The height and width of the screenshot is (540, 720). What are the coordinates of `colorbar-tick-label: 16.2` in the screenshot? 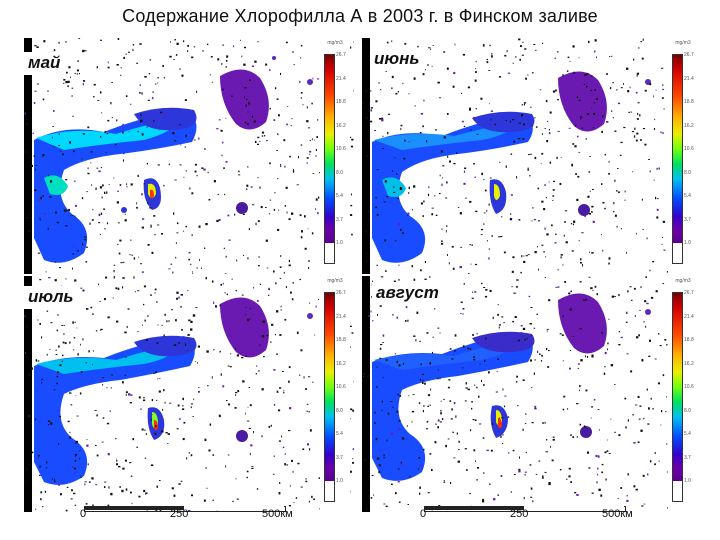 It's located at (341, 125).